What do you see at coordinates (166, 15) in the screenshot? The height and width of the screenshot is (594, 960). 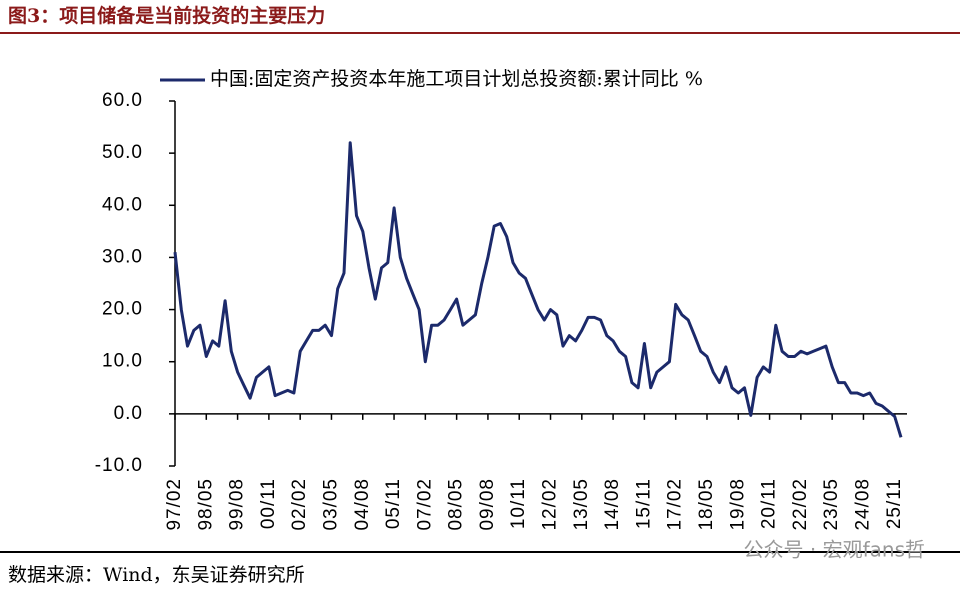 I see `chart-title: 图3：项目储备是当前投资的主要压力` at bounding box center [166, 15].